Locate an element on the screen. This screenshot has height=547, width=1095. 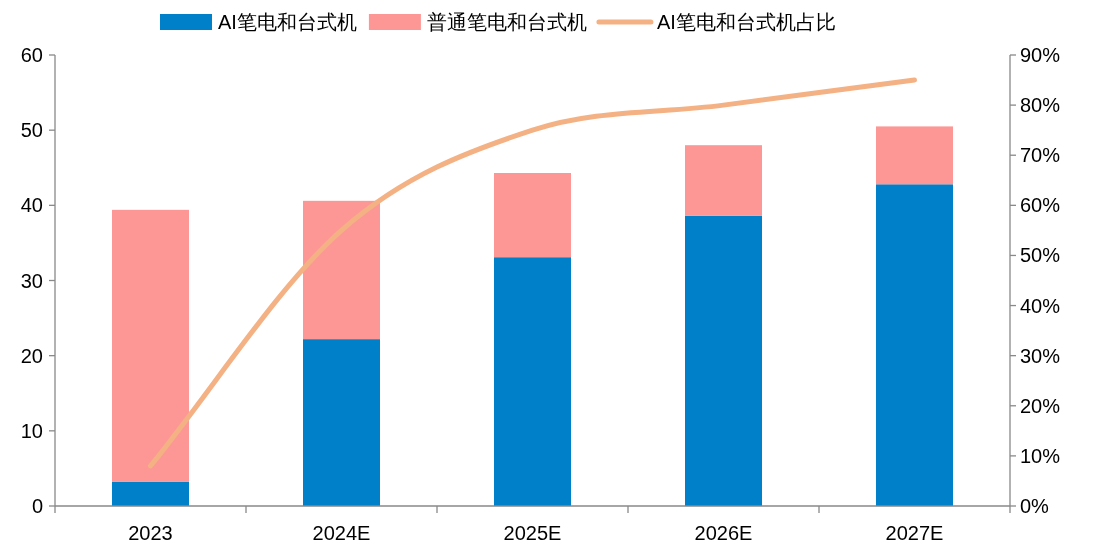
y-tick-label: 40 is located at coordinates (31, 205).